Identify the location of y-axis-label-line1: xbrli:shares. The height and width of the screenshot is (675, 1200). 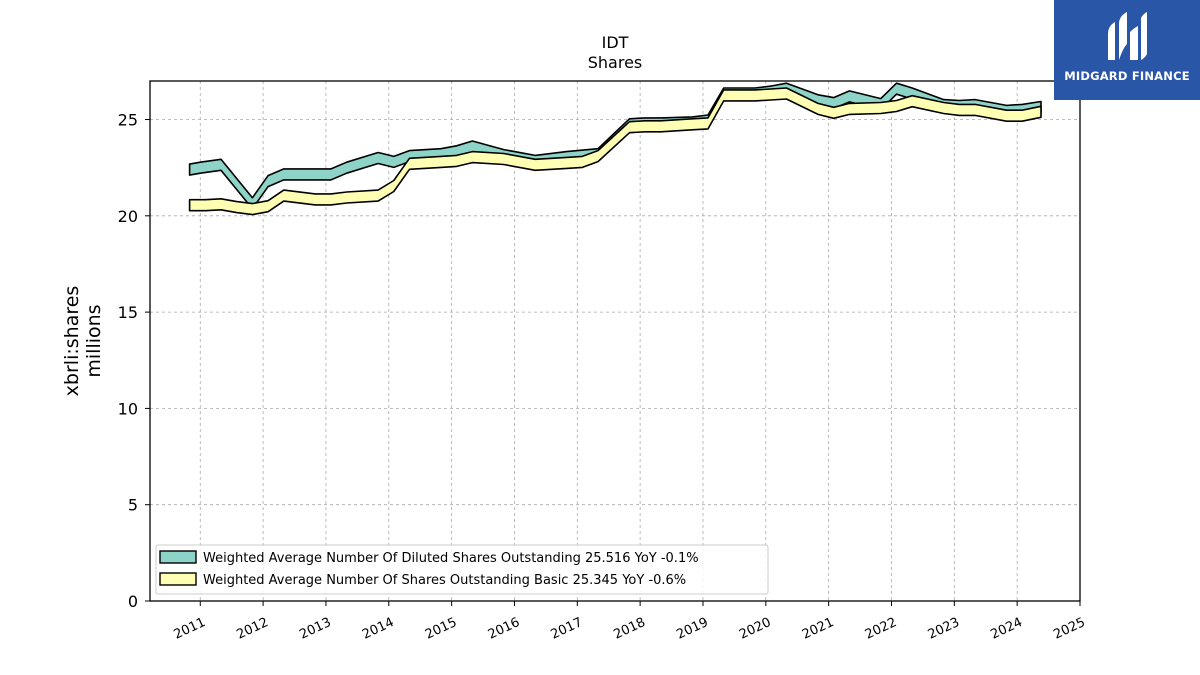
(72, 341).